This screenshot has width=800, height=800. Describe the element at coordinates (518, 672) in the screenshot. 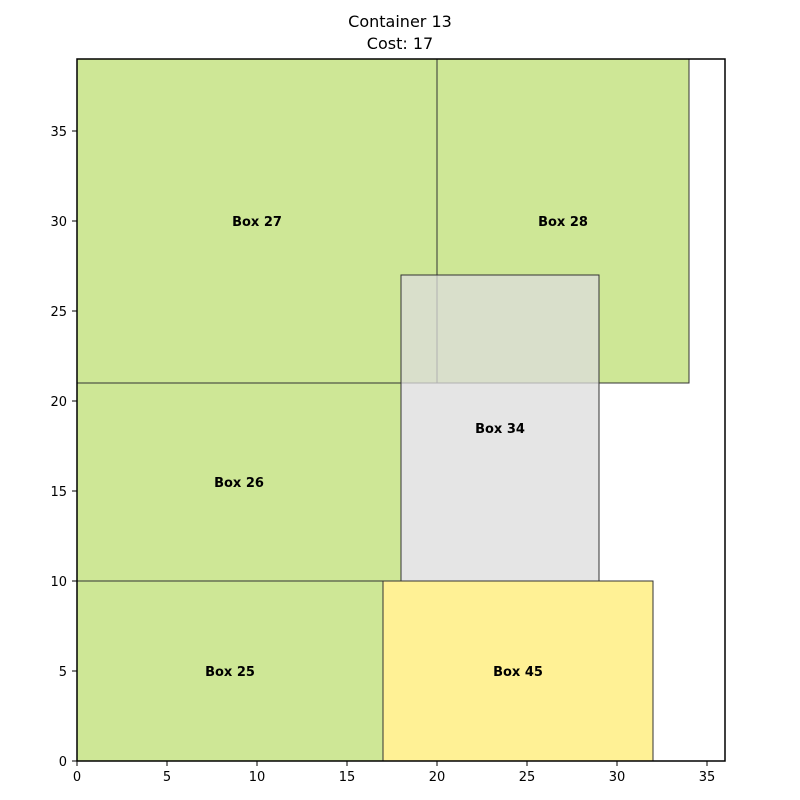

I see `box-45-label: Box 45` at that location.